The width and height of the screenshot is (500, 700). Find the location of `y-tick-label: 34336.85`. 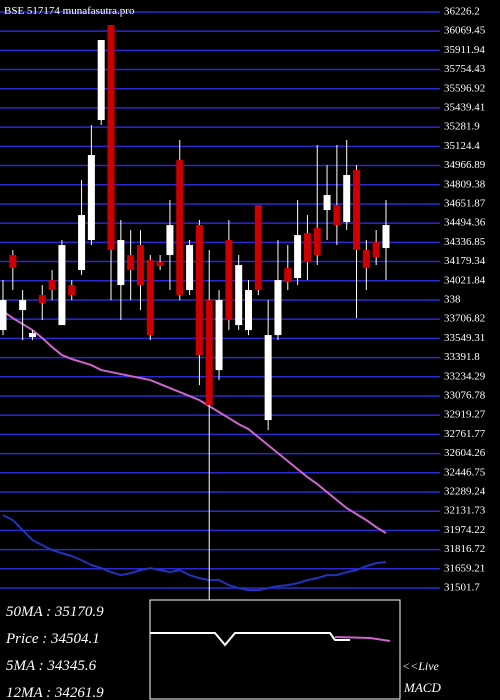

y-tick-label: 34336.85 is located at coordinates (465, 242).